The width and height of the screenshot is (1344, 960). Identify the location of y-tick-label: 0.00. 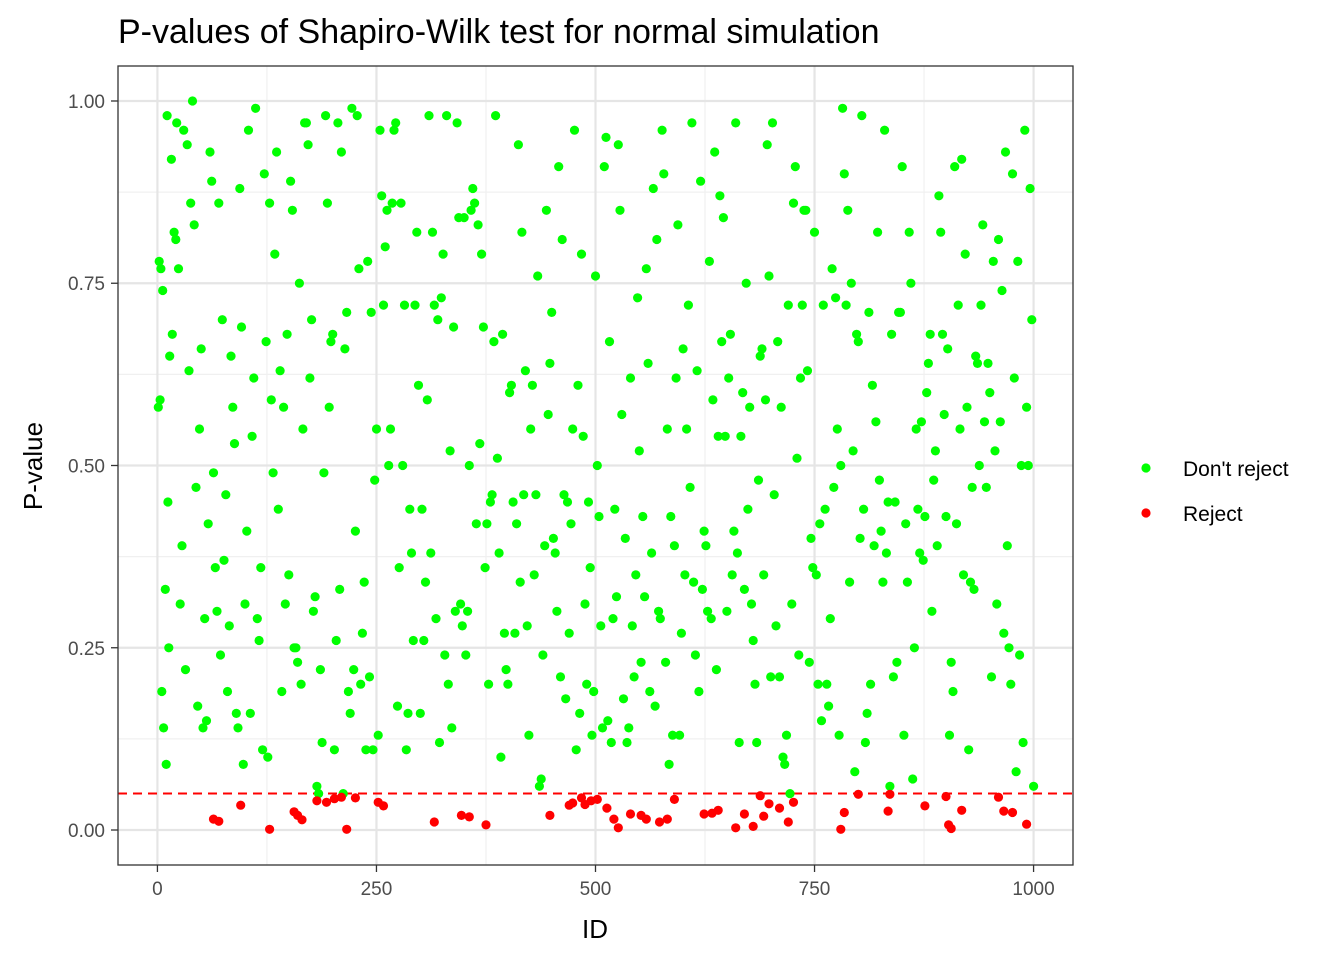
(86, 831).